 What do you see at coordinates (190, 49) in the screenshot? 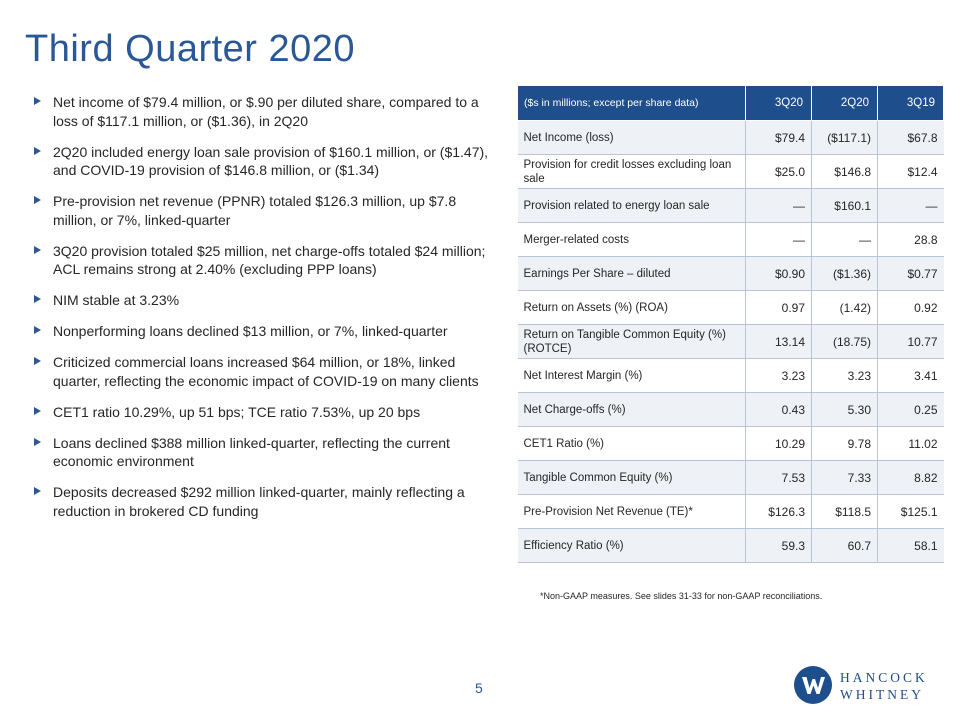
I see `page-title: Third Quarter 2020` at bounding box center [190, 49].